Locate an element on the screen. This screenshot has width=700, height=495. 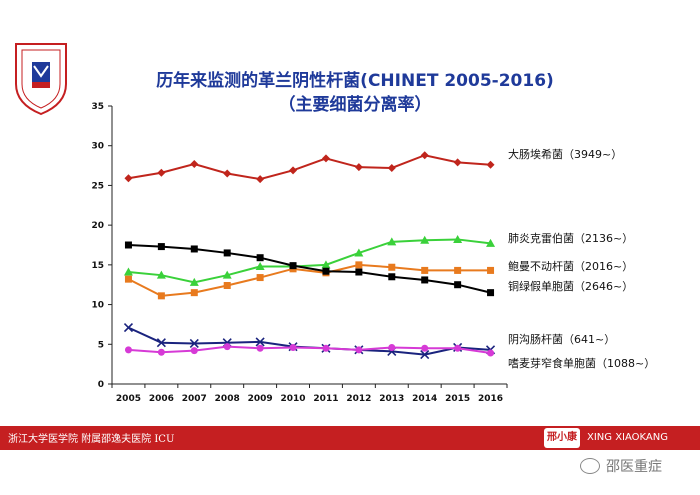
author-badge: 邢小康 is located at coordinates (562, 438).